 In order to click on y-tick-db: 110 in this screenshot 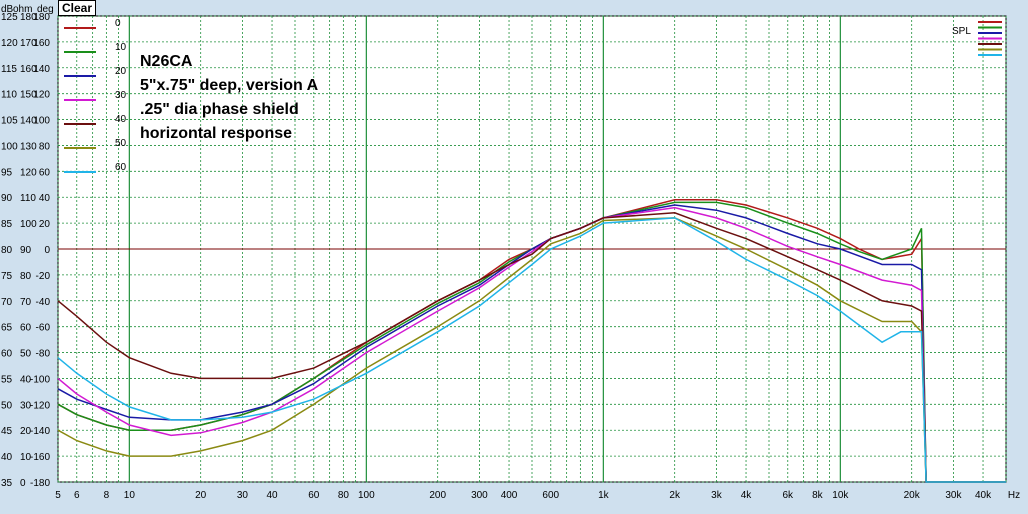, I will do `click(9, 95)`.